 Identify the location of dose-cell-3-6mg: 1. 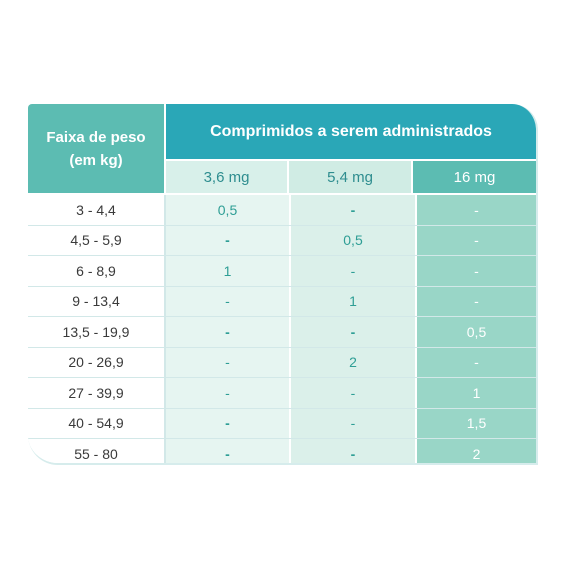
(228, 271).